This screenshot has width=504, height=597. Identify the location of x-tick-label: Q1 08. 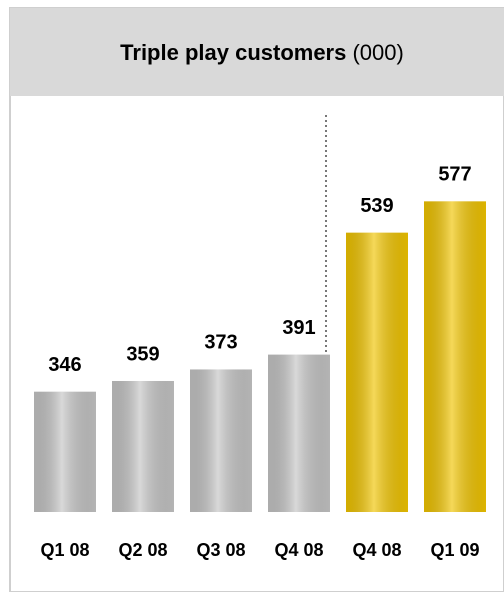
(64, 550).